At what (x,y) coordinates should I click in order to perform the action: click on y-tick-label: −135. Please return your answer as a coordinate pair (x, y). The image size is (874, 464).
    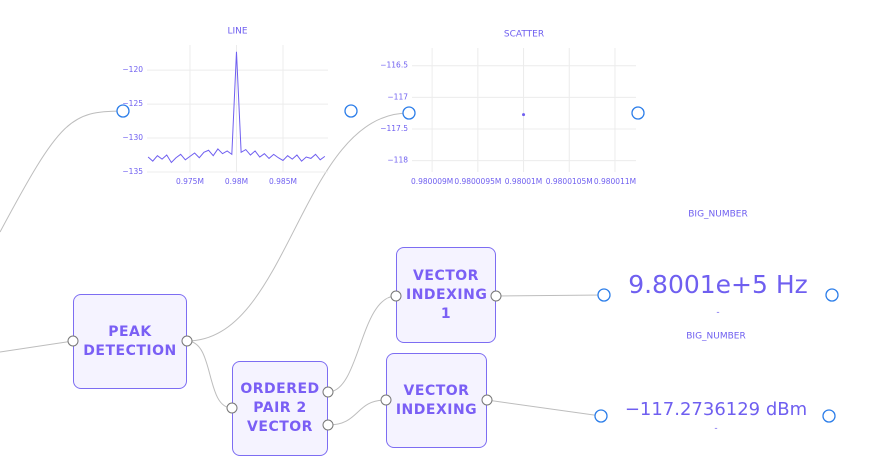
    Looking at the image, I should click on (132, 171).